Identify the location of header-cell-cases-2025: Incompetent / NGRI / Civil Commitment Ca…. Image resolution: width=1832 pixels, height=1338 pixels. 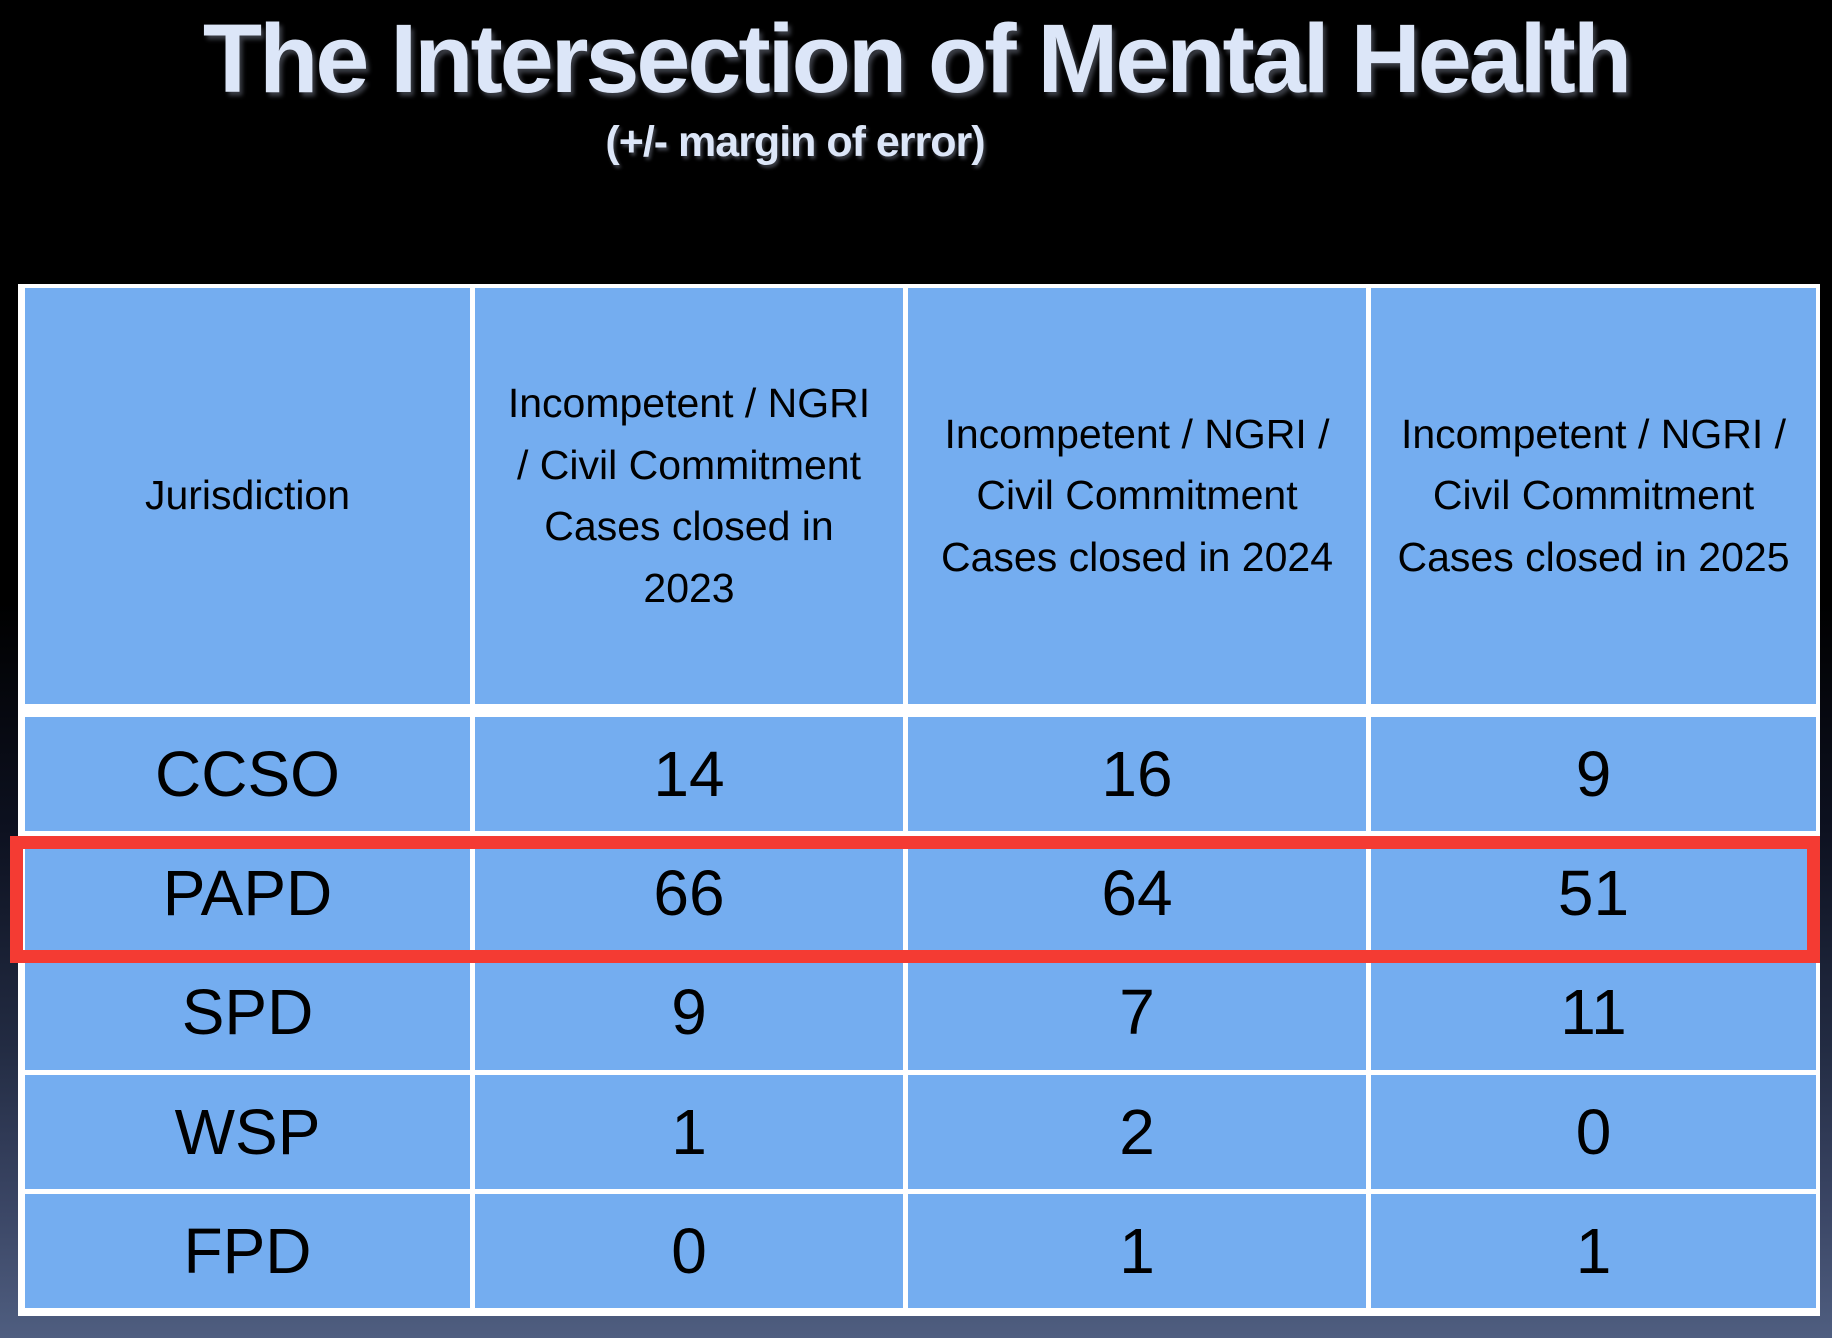
(1593, 500).